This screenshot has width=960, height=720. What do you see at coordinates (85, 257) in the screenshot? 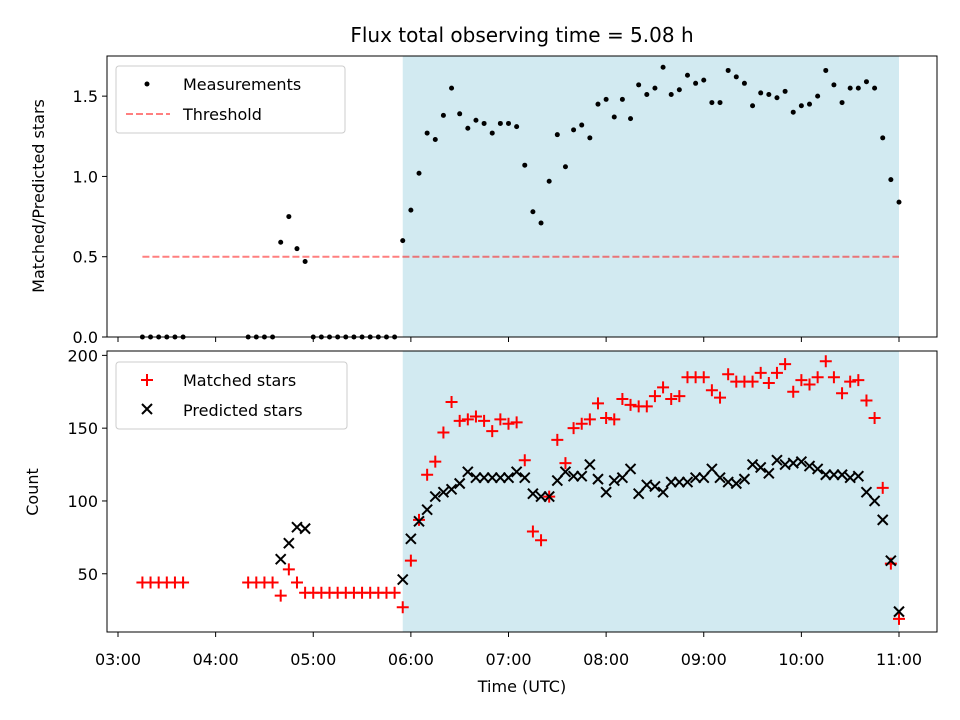
I see `top-y-tick-label-1: 0.5` at bounding box center [85, 257].